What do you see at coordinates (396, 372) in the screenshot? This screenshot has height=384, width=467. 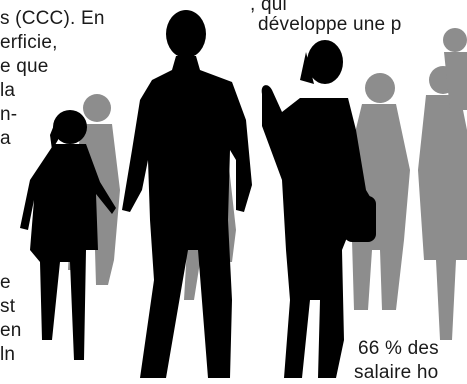 I see `body-text-line: salaire ho` at bounding box center [396, 372].